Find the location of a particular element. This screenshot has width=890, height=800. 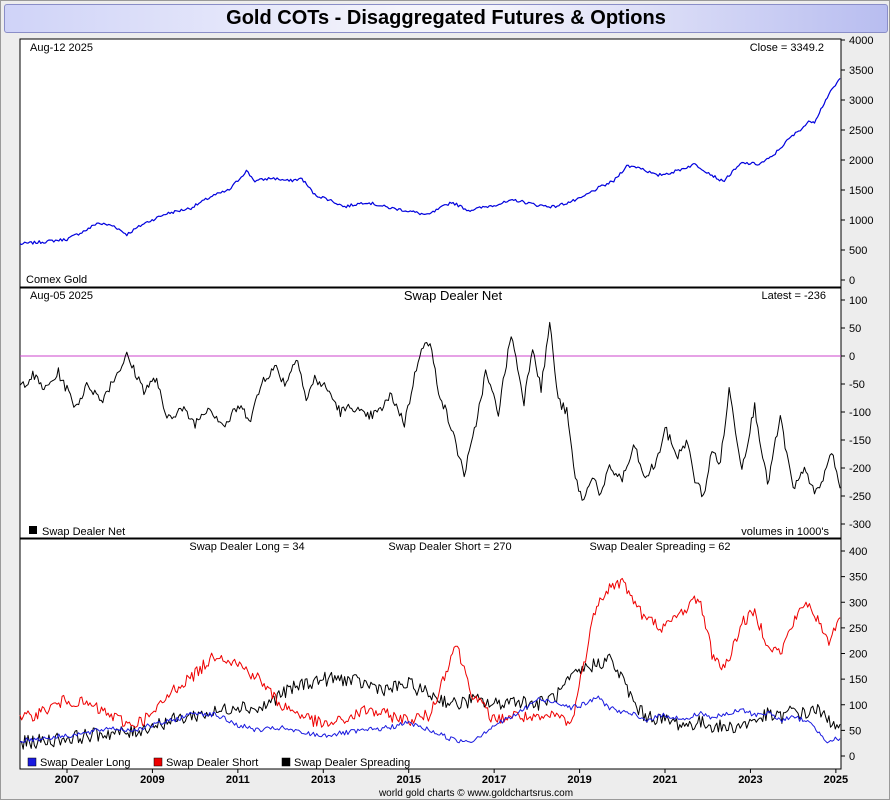

legend-label: Swap Dealer Short is located at coordinates (212, 763).